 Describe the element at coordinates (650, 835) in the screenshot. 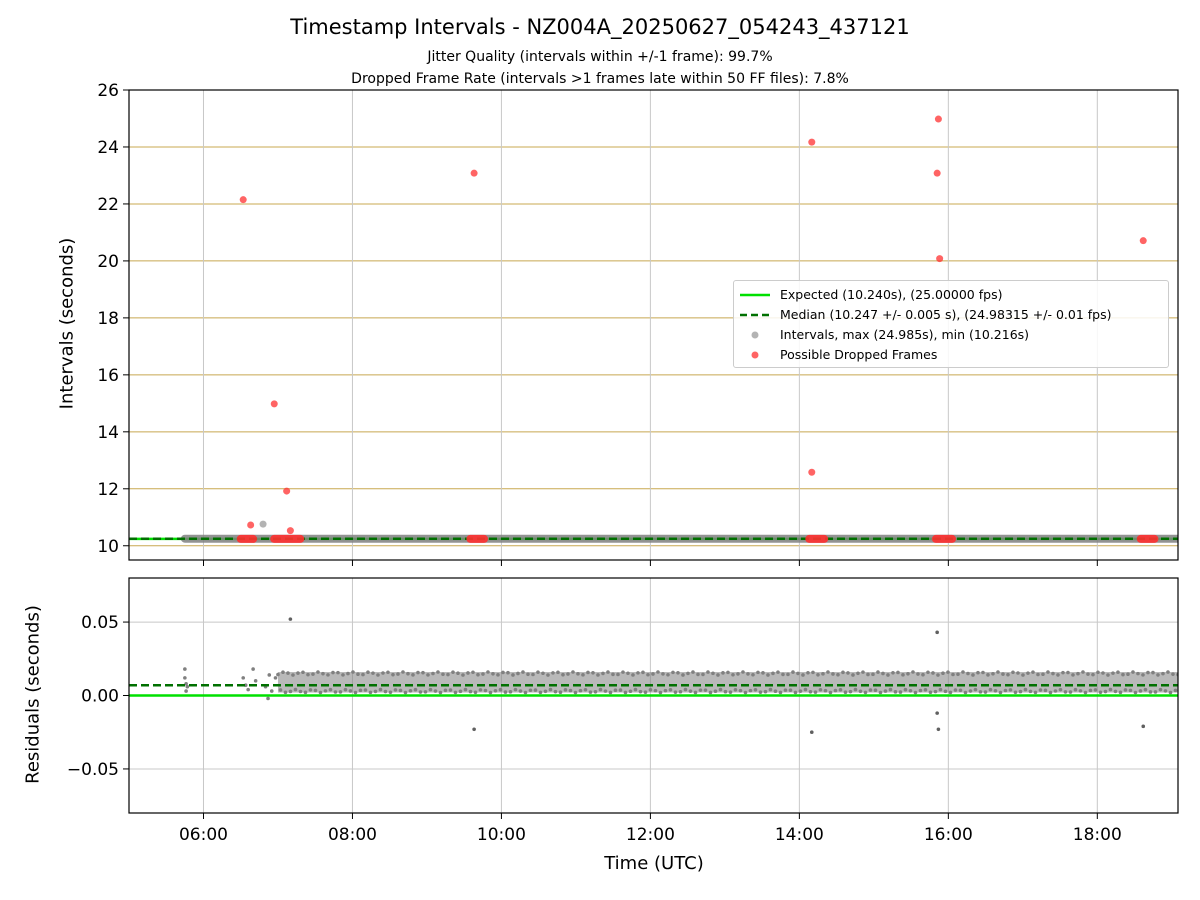

I see `x-tick-label: 12:00` at that location.